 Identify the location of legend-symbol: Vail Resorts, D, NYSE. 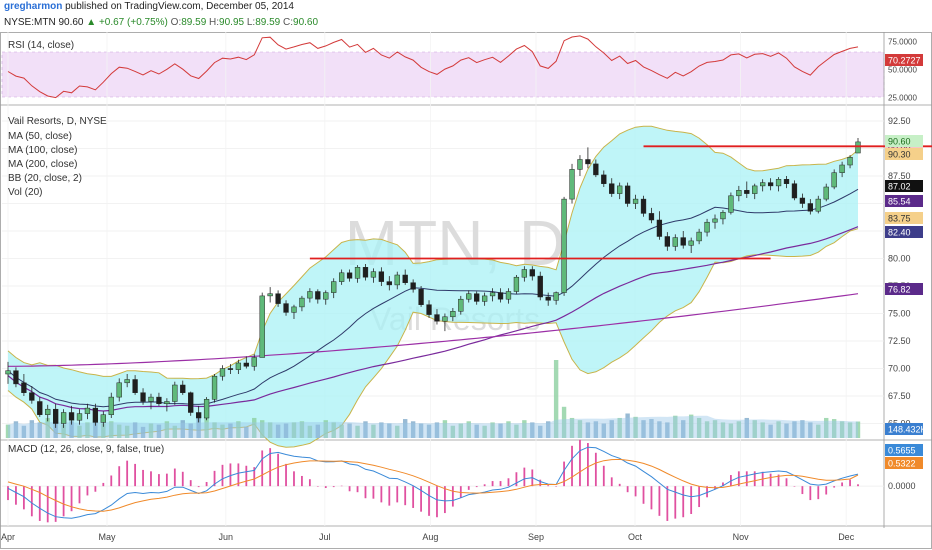
(57, 121).